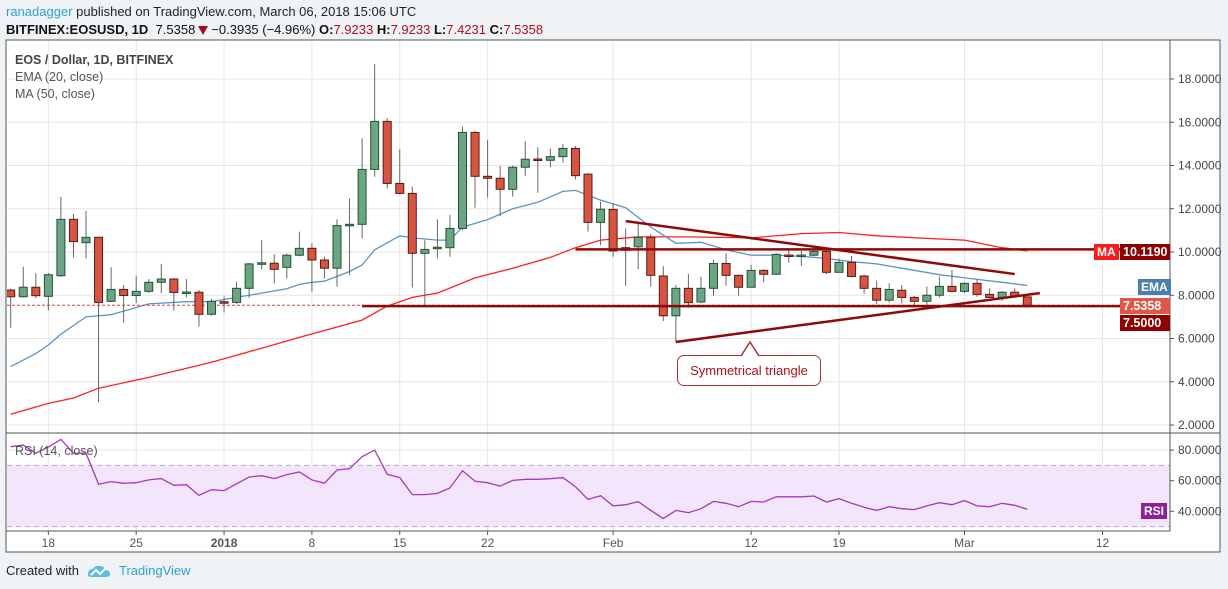 Image resolution: width=1228 pixels, height=589 pixels. Describe the element at coordinates (1200, 481) in the screenshot. I see `rsi-tick-label: 60.0000` at that location.